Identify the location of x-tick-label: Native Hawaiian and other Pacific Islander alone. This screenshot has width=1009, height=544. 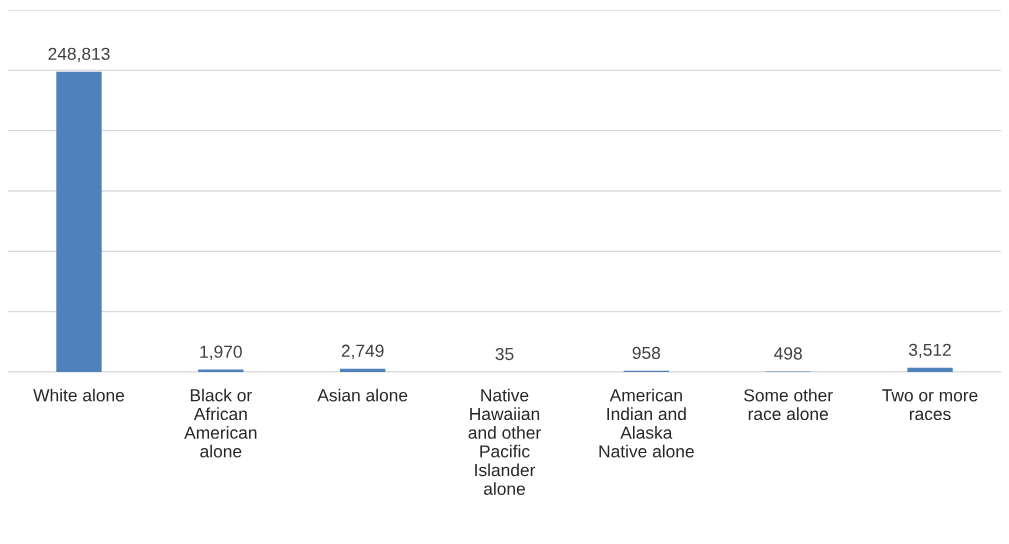
(504, 441).